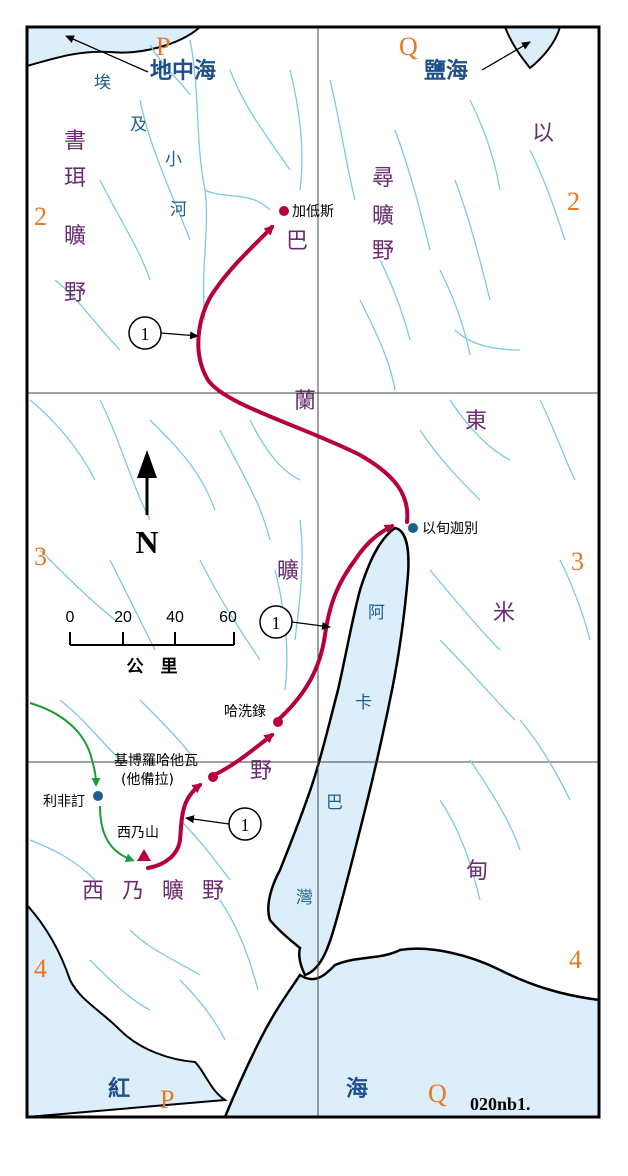 The image size is (628, 1176). Describe the element at coordinates (107, 54) in the screenshot. I see `mediterranean-pointer` at that location.